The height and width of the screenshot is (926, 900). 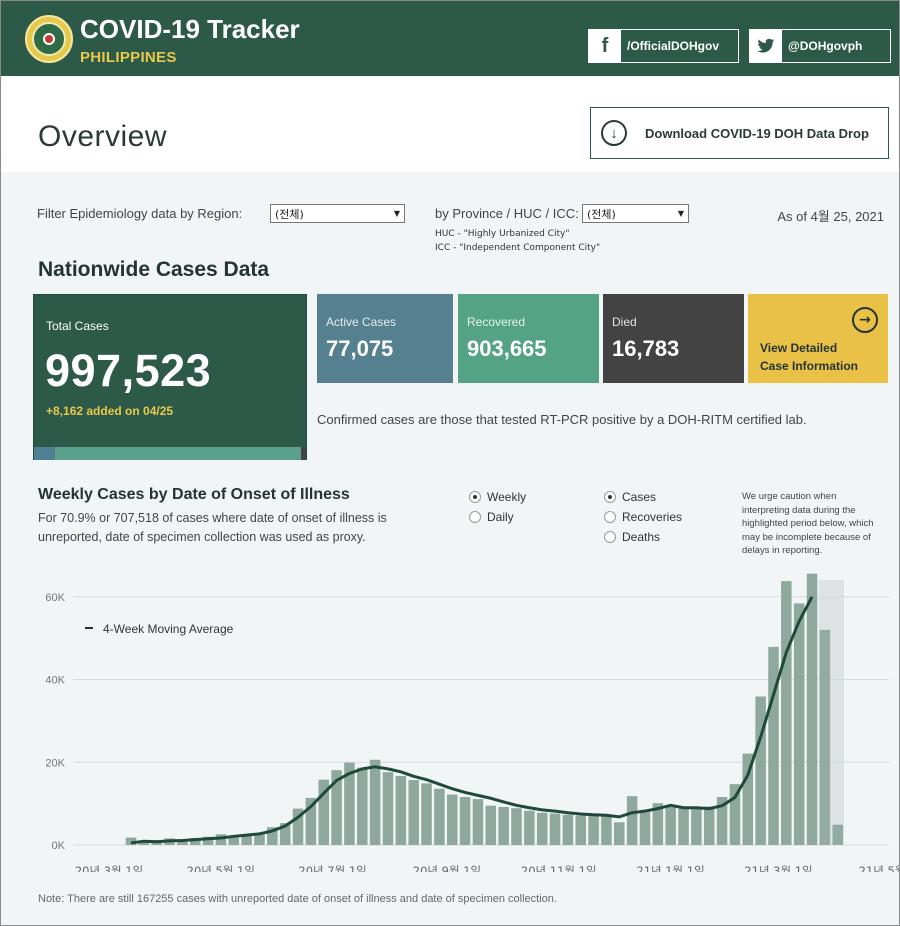 I want to click on died-card: Died 16,783, so click(x=673, y=338).